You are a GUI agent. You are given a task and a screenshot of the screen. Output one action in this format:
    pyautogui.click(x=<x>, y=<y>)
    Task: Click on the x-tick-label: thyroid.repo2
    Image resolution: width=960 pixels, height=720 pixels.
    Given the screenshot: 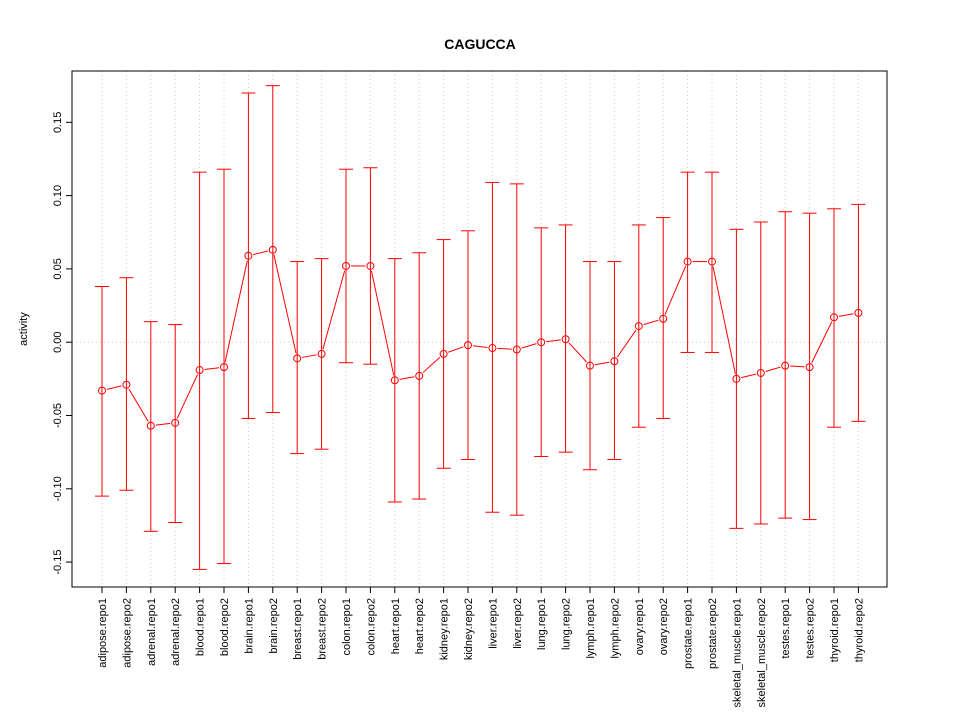 What is the action you would take?
    pyautogui.click(x=859, y=630)
    